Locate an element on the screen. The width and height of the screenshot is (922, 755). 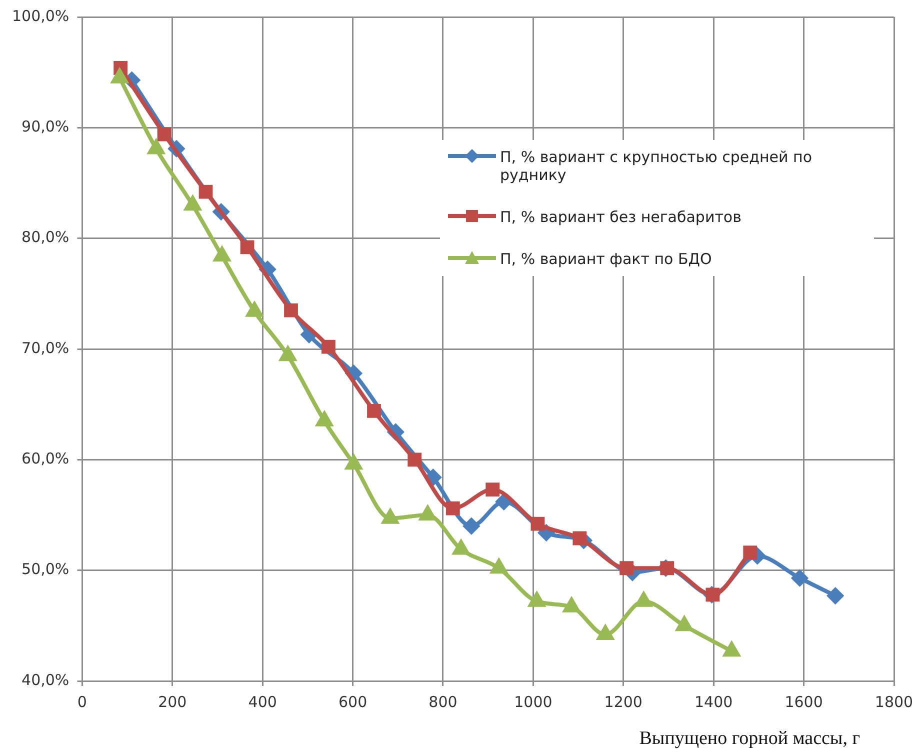
x-tick-label: 1600 is located at coordinates (803, 701).